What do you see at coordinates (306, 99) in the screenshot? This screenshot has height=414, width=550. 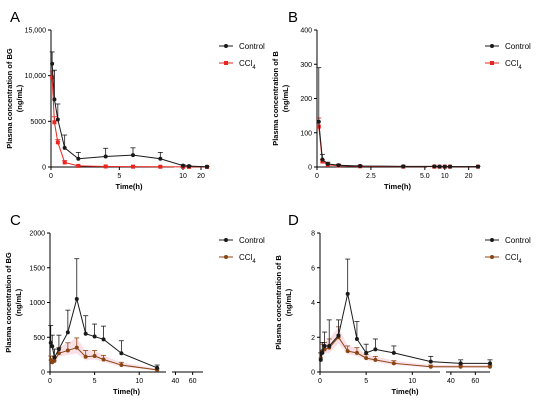 I see `y-tick-label: 200` at bounding box center [306, 99].